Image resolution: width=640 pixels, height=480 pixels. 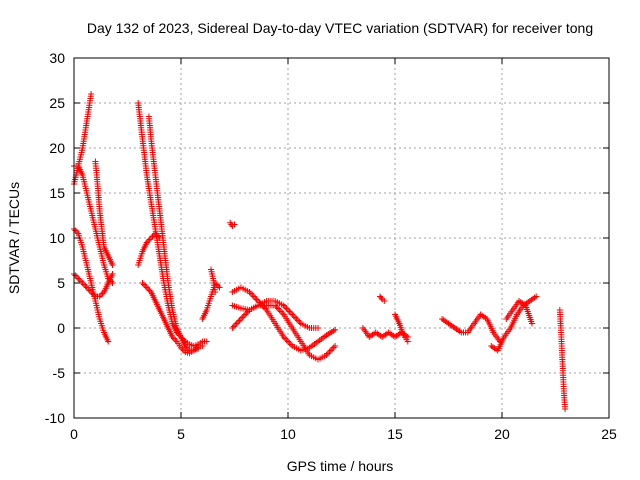 I want to click on y-tick-label: 25, so click(x=57, y=103).